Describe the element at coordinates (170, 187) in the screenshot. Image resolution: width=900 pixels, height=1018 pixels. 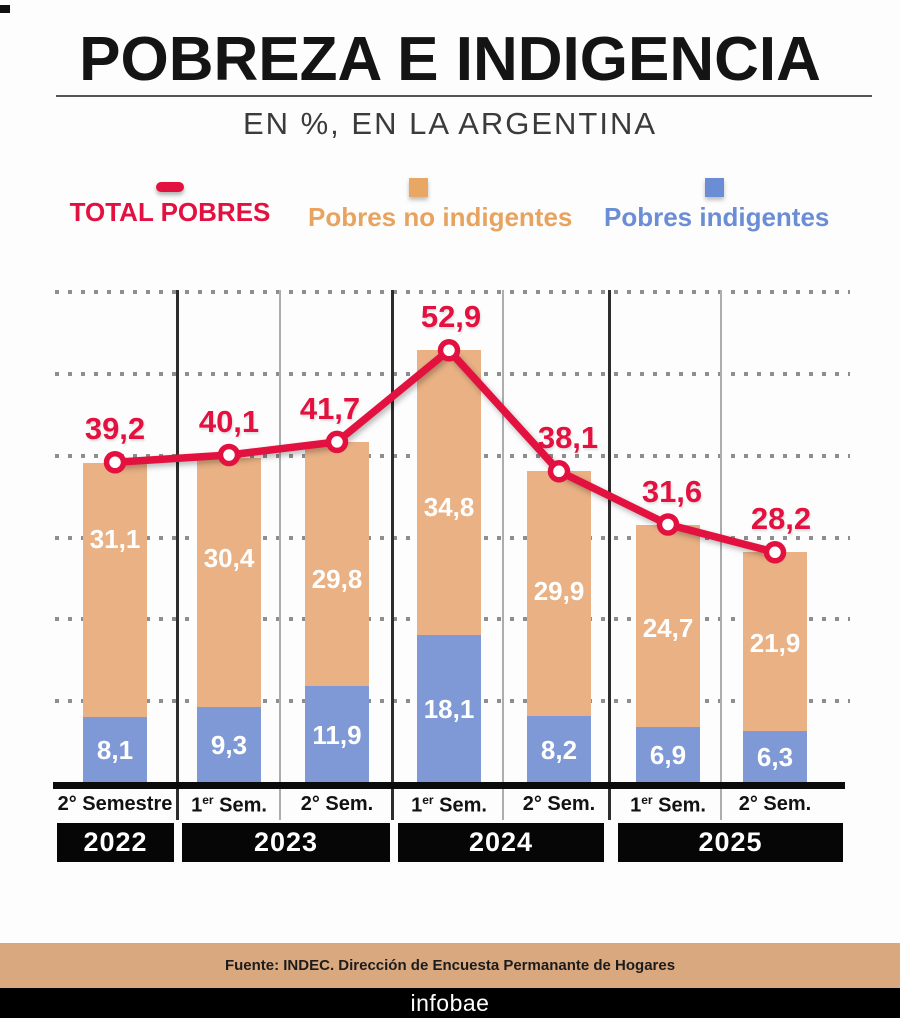
I see `total-line-marker-icon` at that location.